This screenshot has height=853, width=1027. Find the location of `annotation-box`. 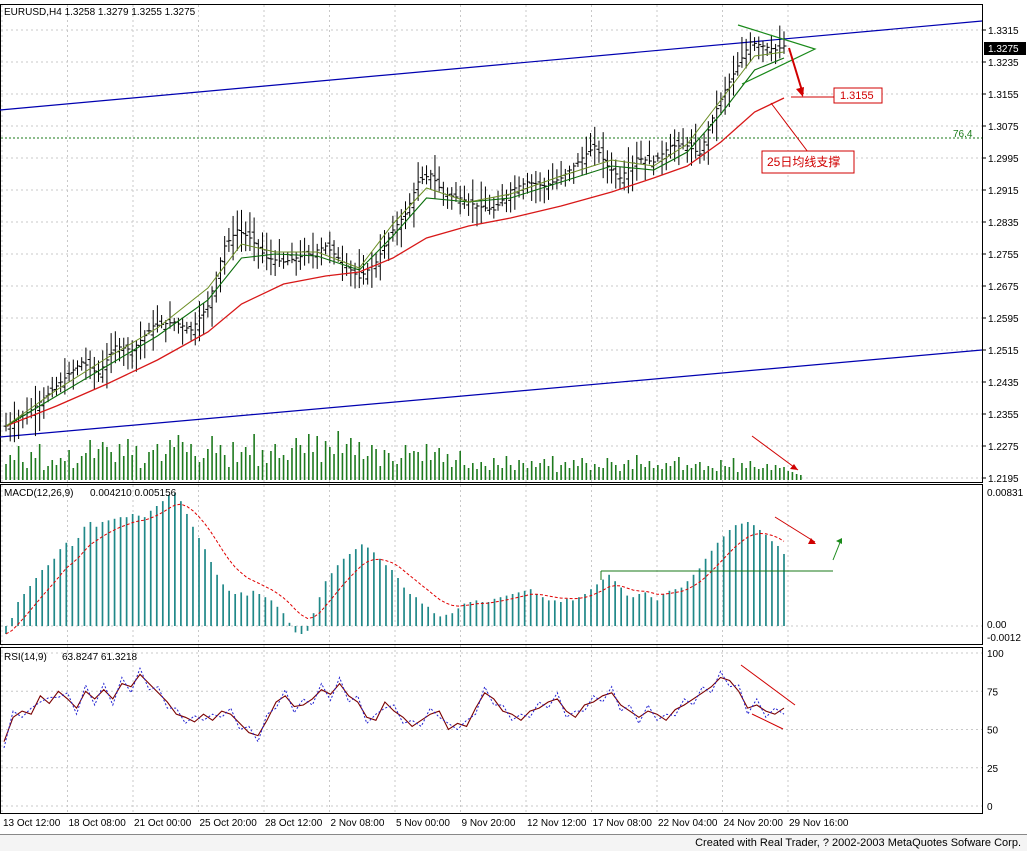

annotation-box is located at coordinates (808, 162).